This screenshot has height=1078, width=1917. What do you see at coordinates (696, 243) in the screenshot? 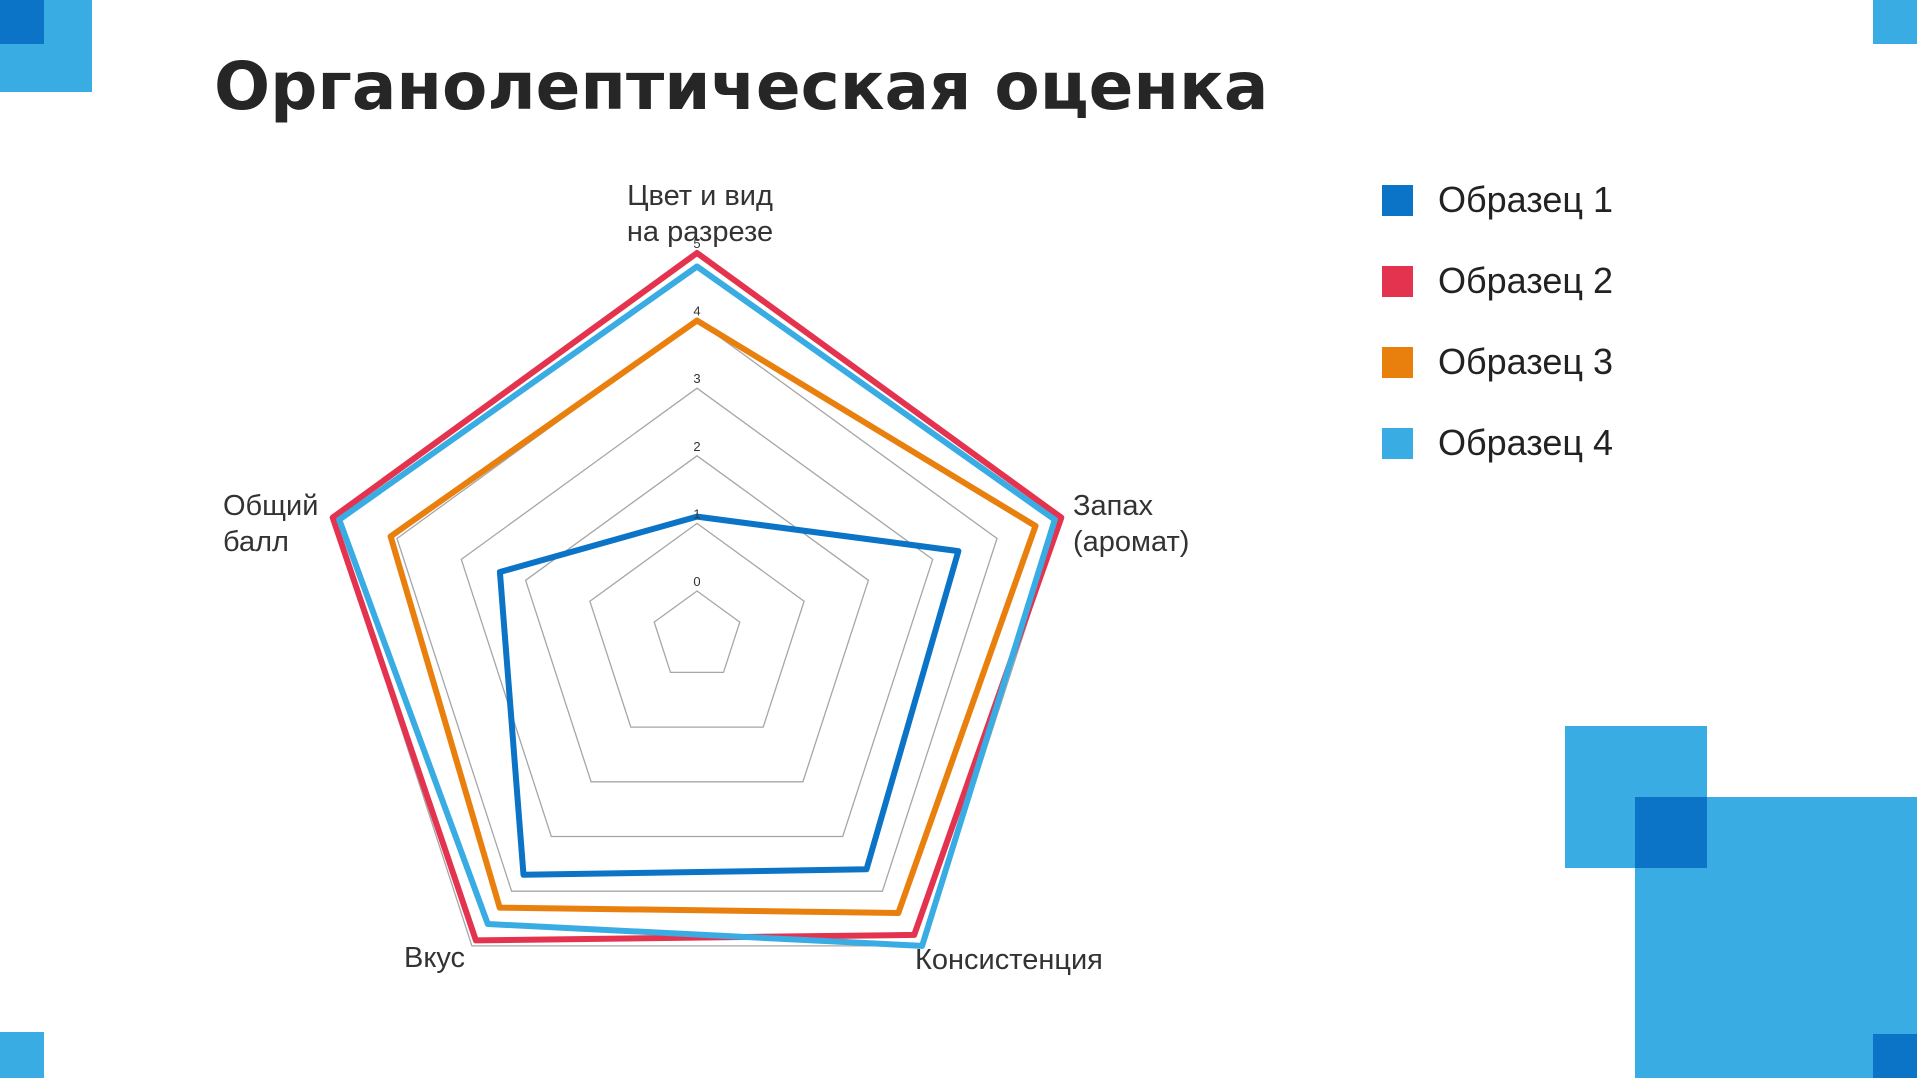
I see `tick-label-5: 5` at bounding box center [696, 243].